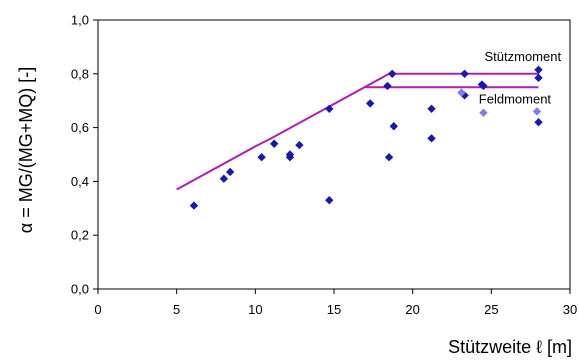 The height and width of the screenshot is (363, 579). I want to click on y-tick-label: 0,0, so click(80, 289).